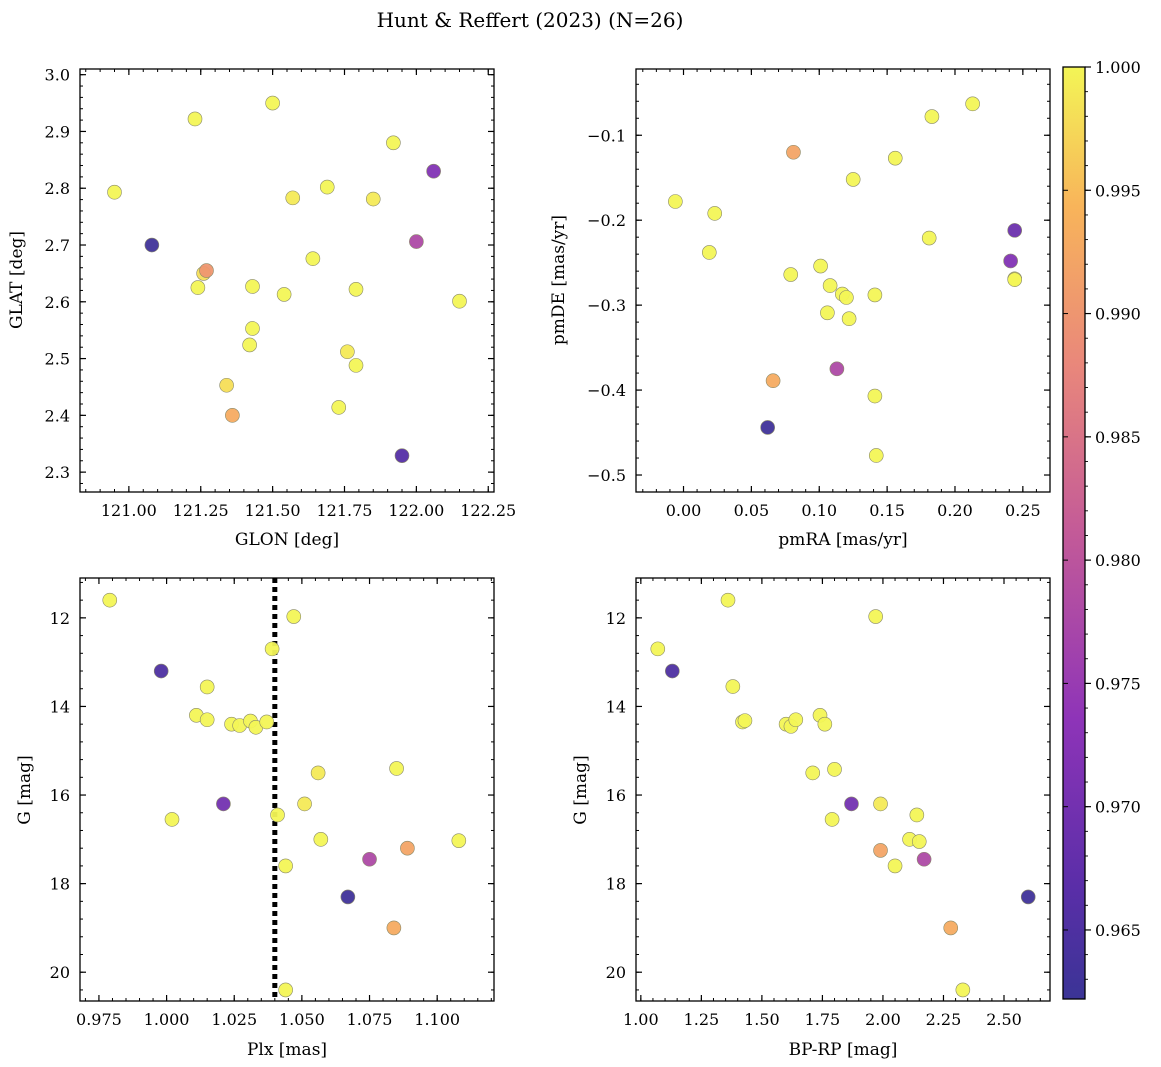 The height and width of the screenshot is (1067, 1161). I want to click on y-tick-label: 20, so click(60, 972).